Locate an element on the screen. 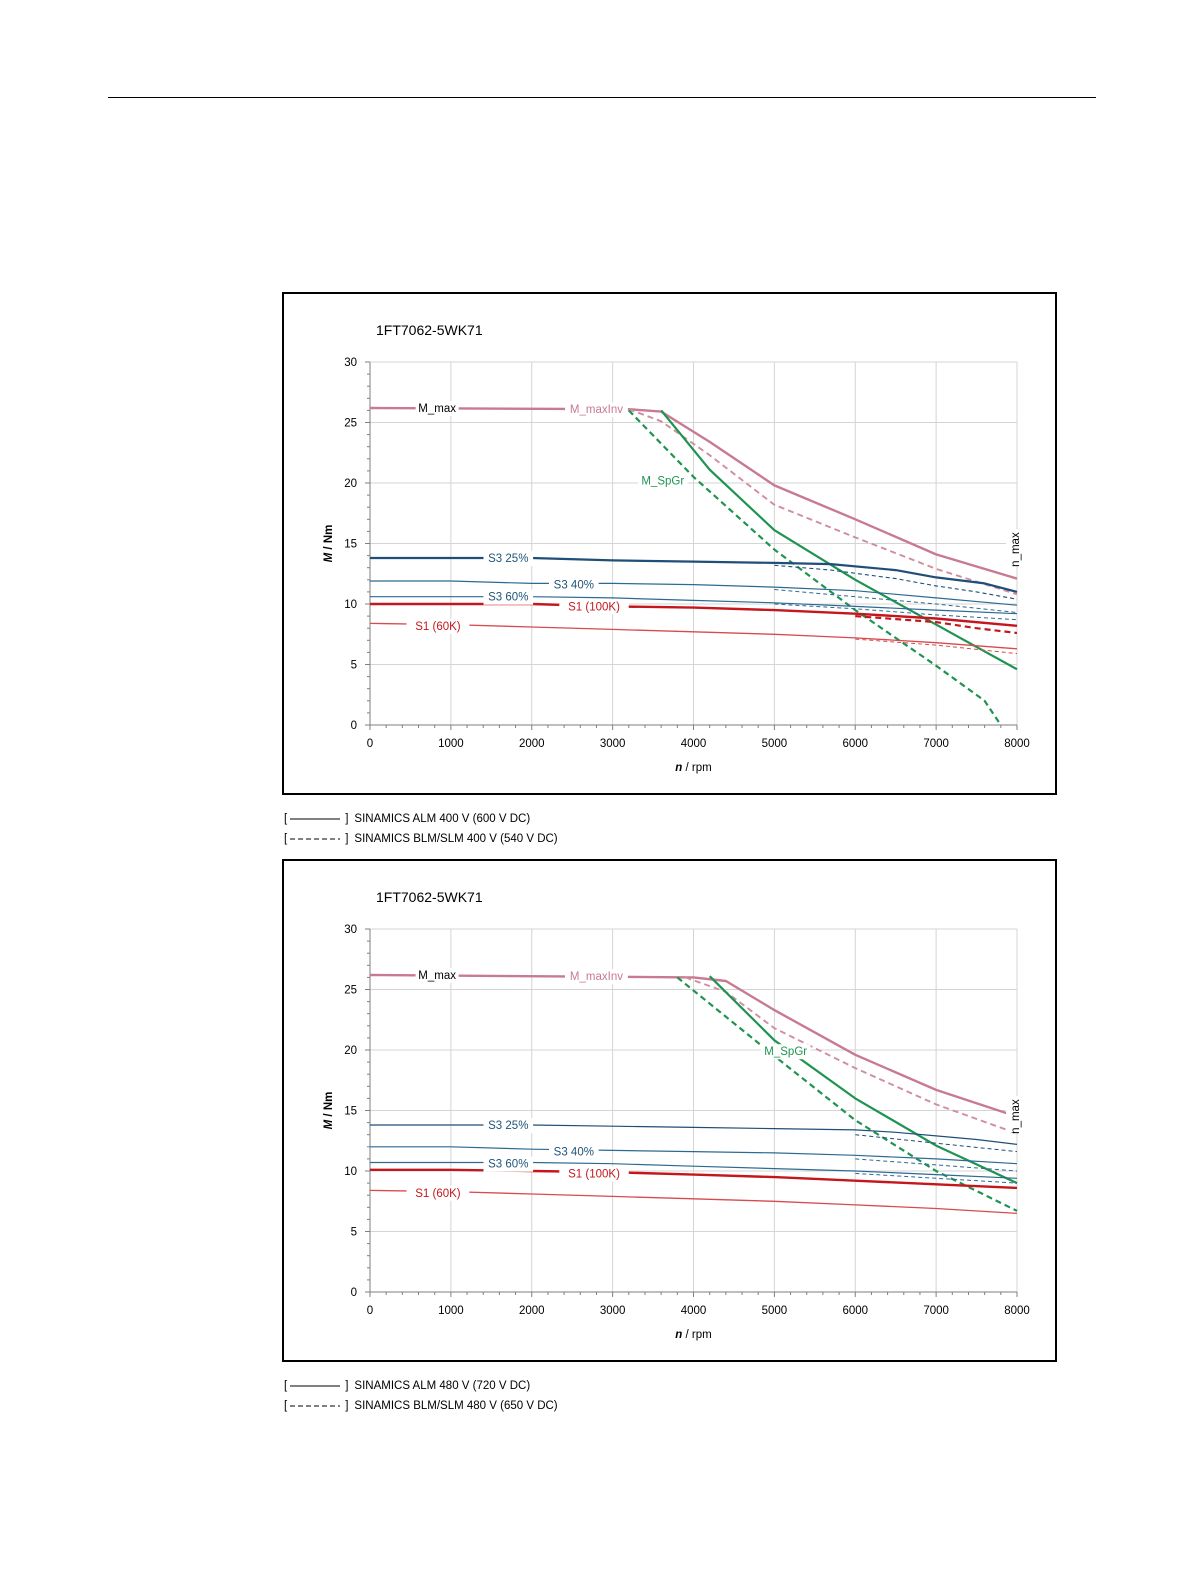 The height and width of the screenshot is (1587, 1191). legend-text: SINAMICS ALM 400 V (600 V DC) is located at coordinates (442, 819).